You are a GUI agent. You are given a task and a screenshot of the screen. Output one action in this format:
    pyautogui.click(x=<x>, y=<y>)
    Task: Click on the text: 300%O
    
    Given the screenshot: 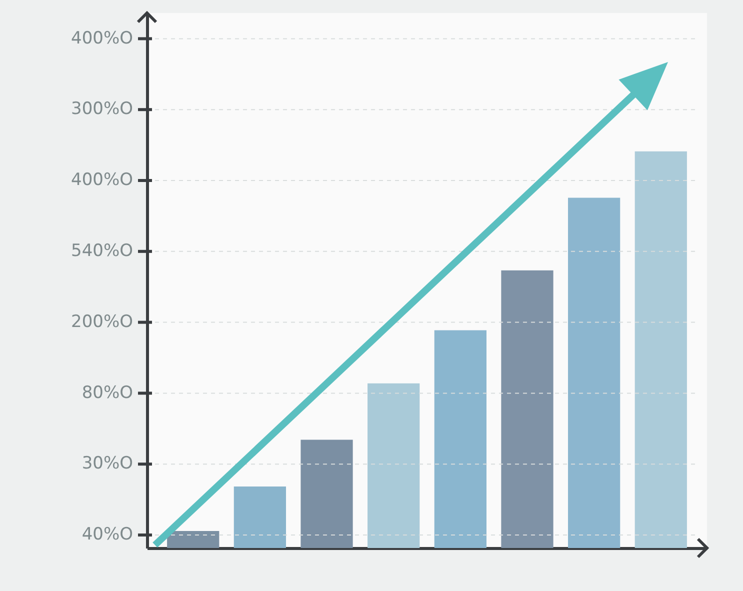 What is the action you would take?
    pyautogui.click(x=102, y=109)
    